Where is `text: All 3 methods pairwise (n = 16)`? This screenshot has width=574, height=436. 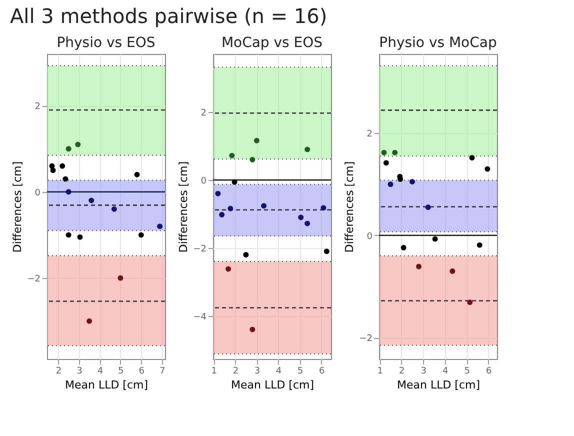
text: All 3 methods pairwise (n = 16) is located at coordinates (169, 16).